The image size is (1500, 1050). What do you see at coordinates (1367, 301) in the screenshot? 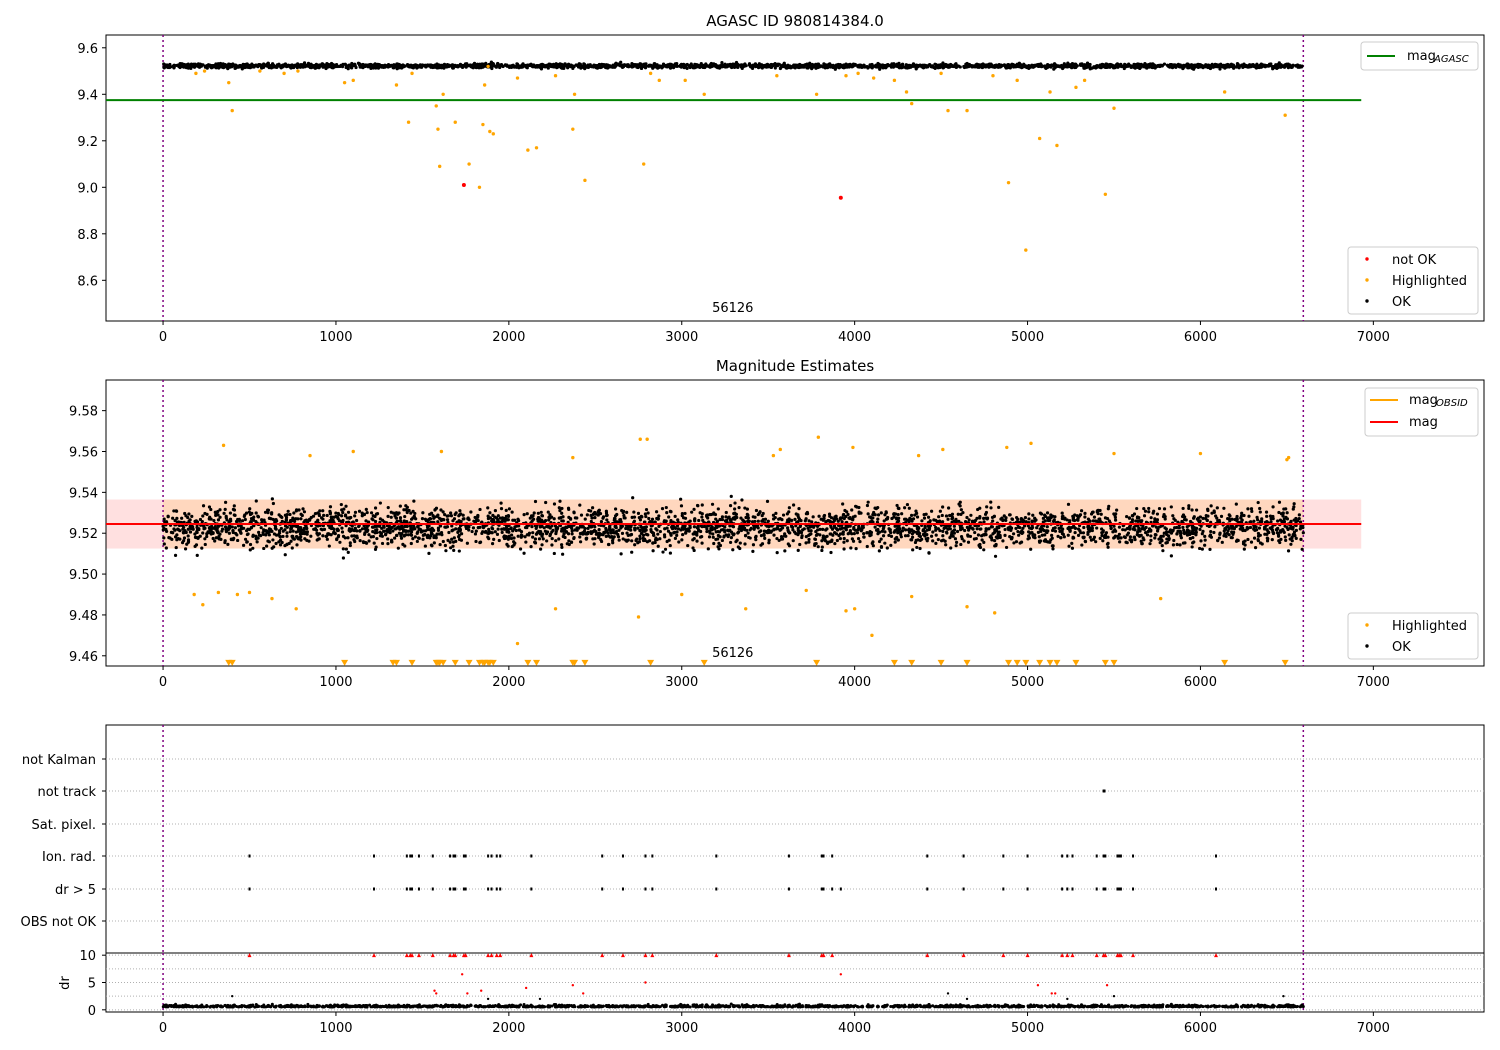
I see `legend-swatch` at bounding box center [1367, 301].